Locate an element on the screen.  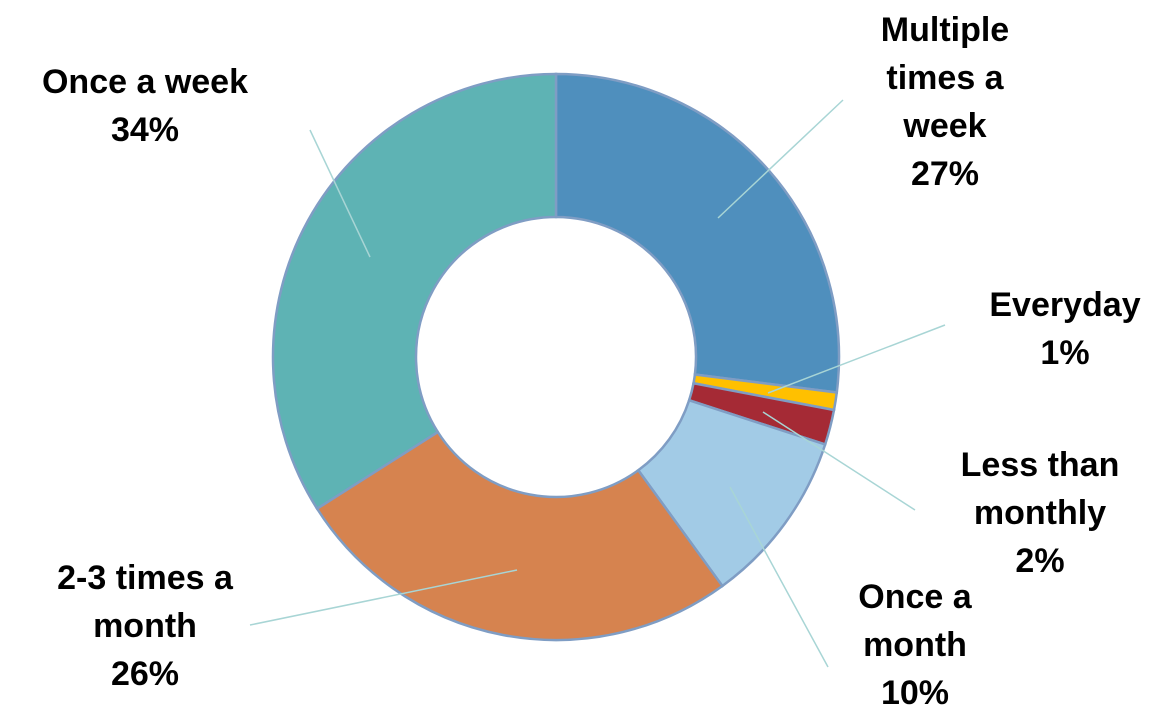
data-label: Once a week 34% is located at coordinates (147, 106).